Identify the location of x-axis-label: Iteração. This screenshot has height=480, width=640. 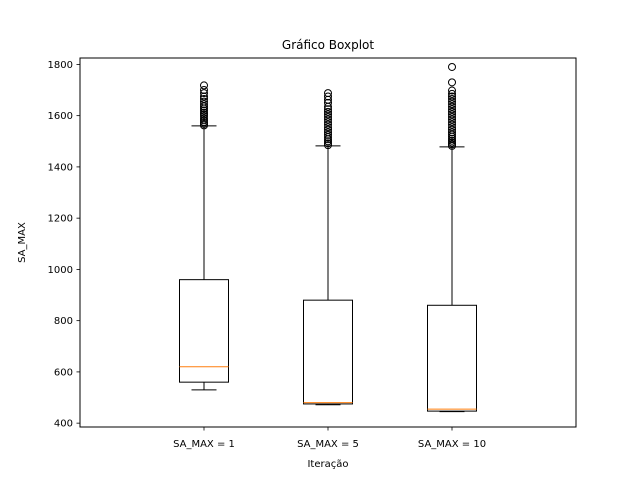
(327, 464).